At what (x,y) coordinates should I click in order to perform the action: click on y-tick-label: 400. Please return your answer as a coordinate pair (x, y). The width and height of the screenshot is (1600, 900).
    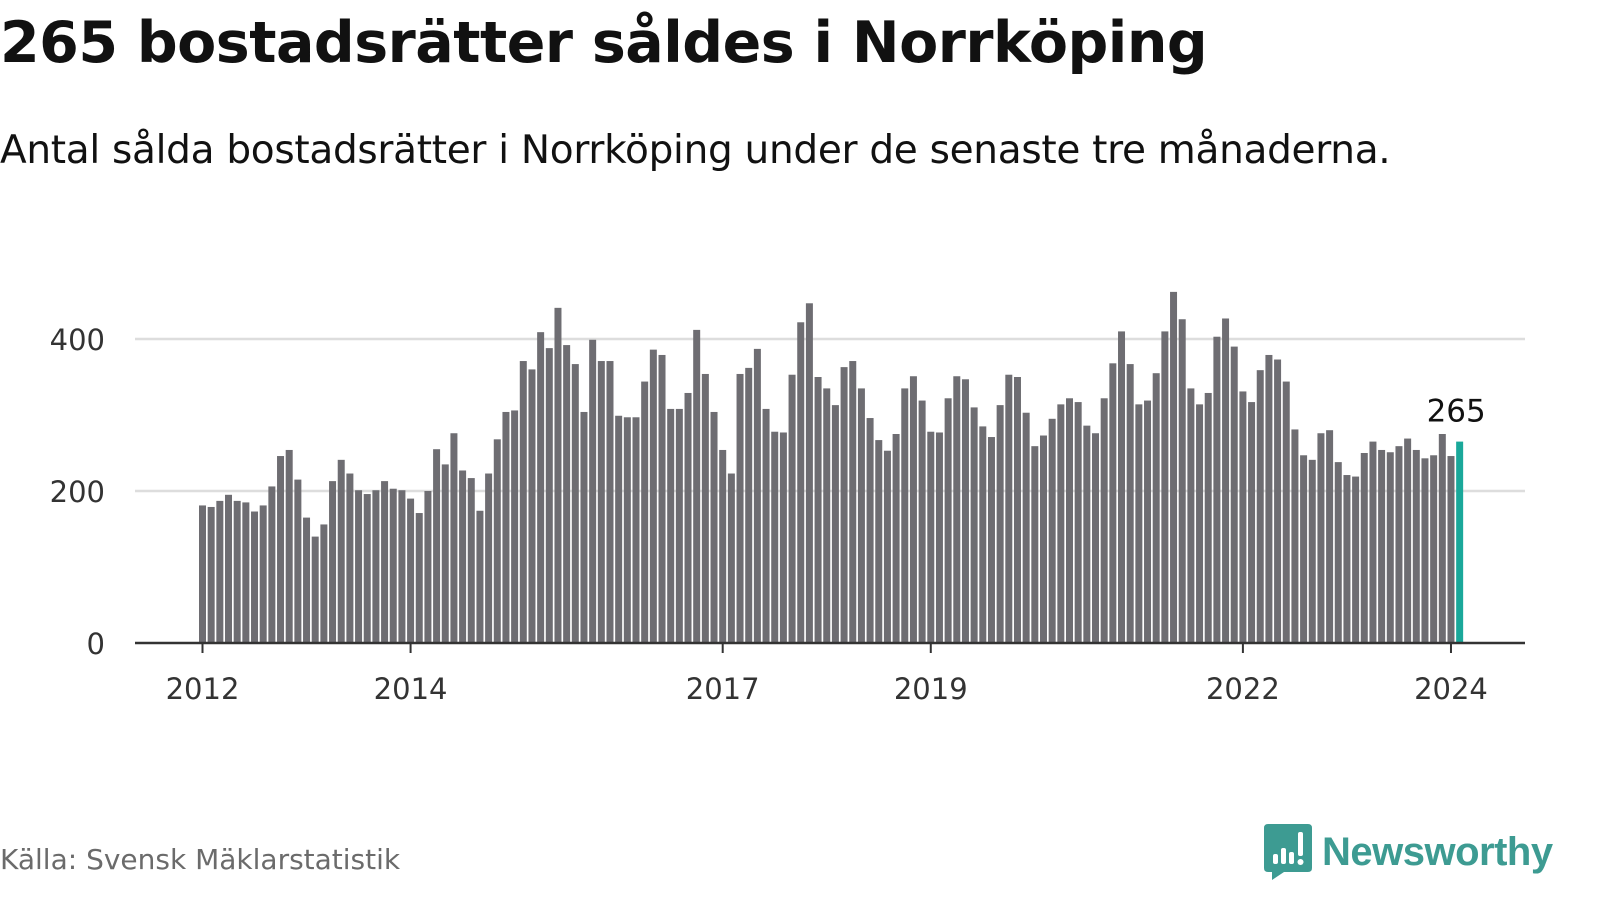
    Looking at the image, I should click on (77, 340).